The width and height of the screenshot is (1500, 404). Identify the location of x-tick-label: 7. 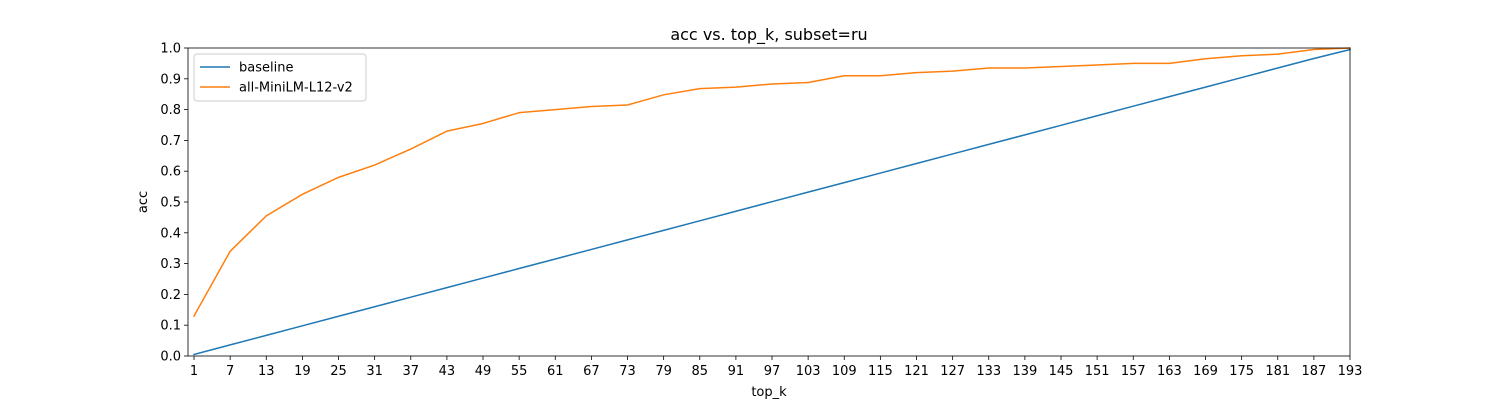
(230, 371).